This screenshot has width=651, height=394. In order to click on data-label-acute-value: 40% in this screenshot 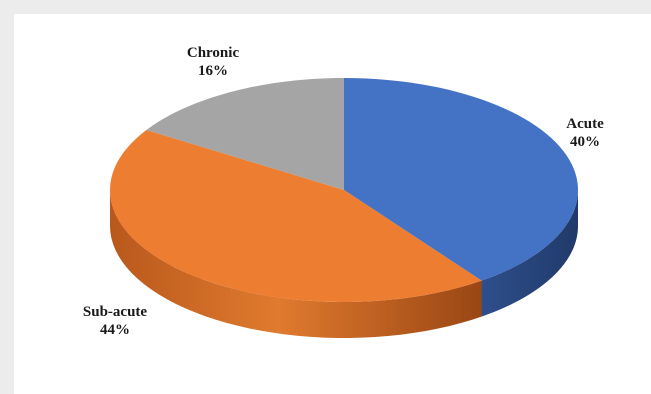, I will do `click(585, 142)`.